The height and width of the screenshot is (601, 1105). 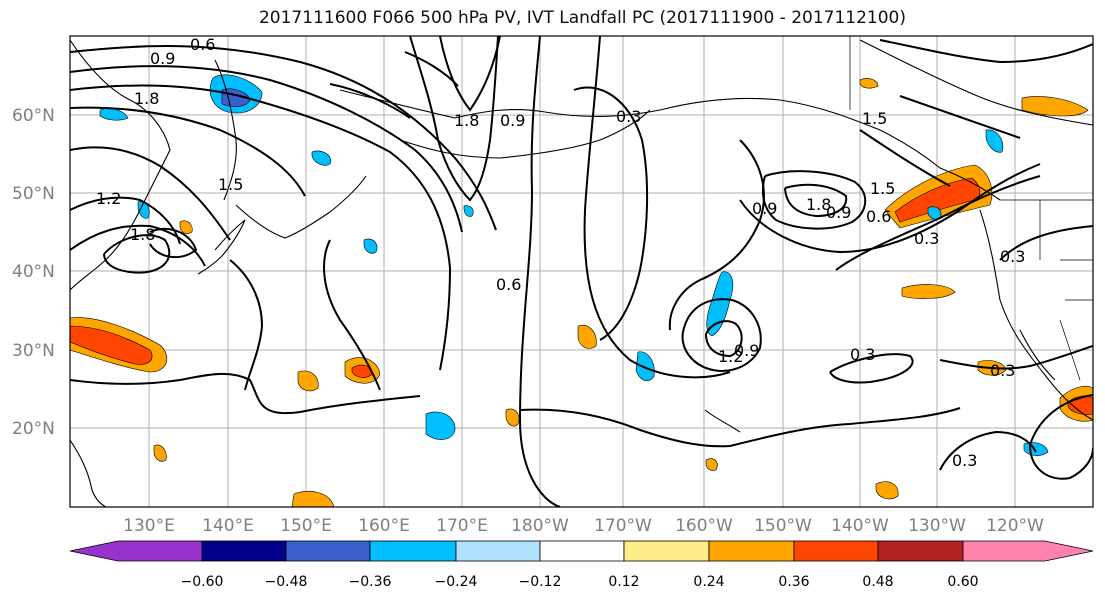 I want to click on colorbar, so click(x=581, y=551).